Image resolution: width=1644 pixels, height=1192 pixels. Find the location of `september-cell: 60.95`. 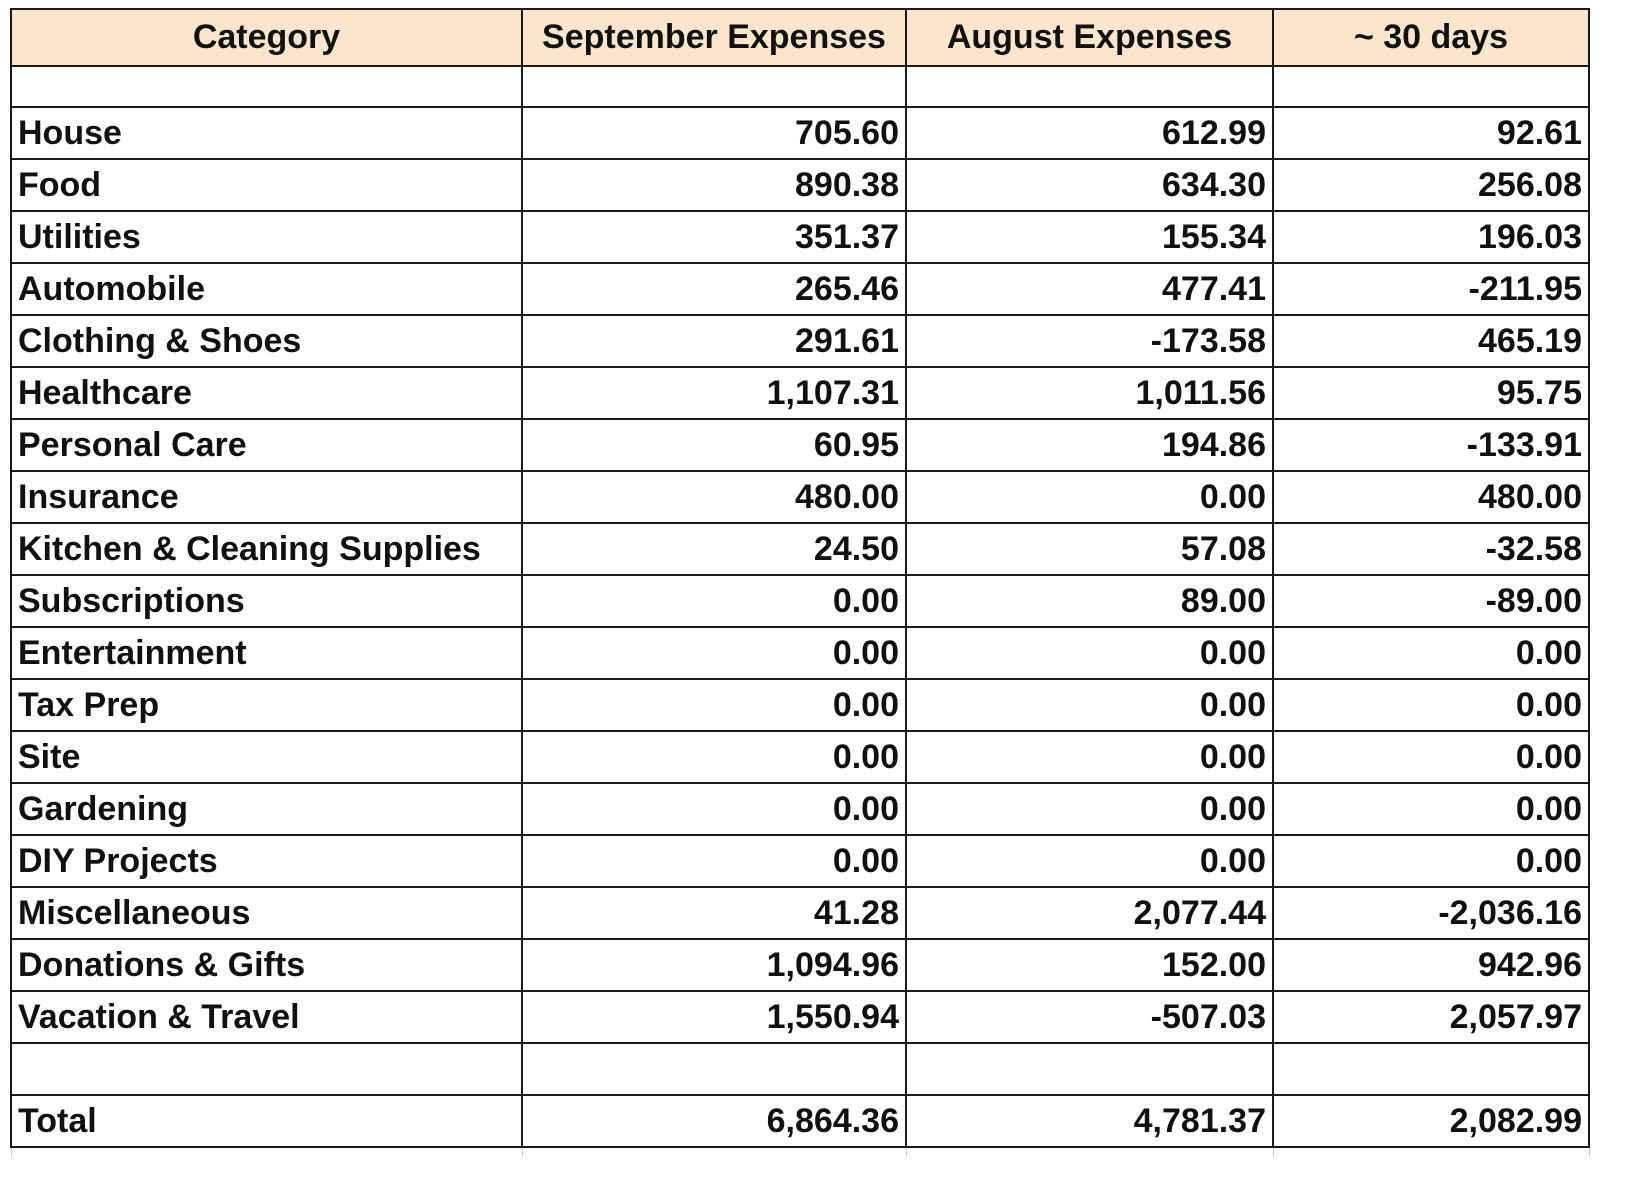

september-cell: 60.95 is located at coordinates (714, 445).